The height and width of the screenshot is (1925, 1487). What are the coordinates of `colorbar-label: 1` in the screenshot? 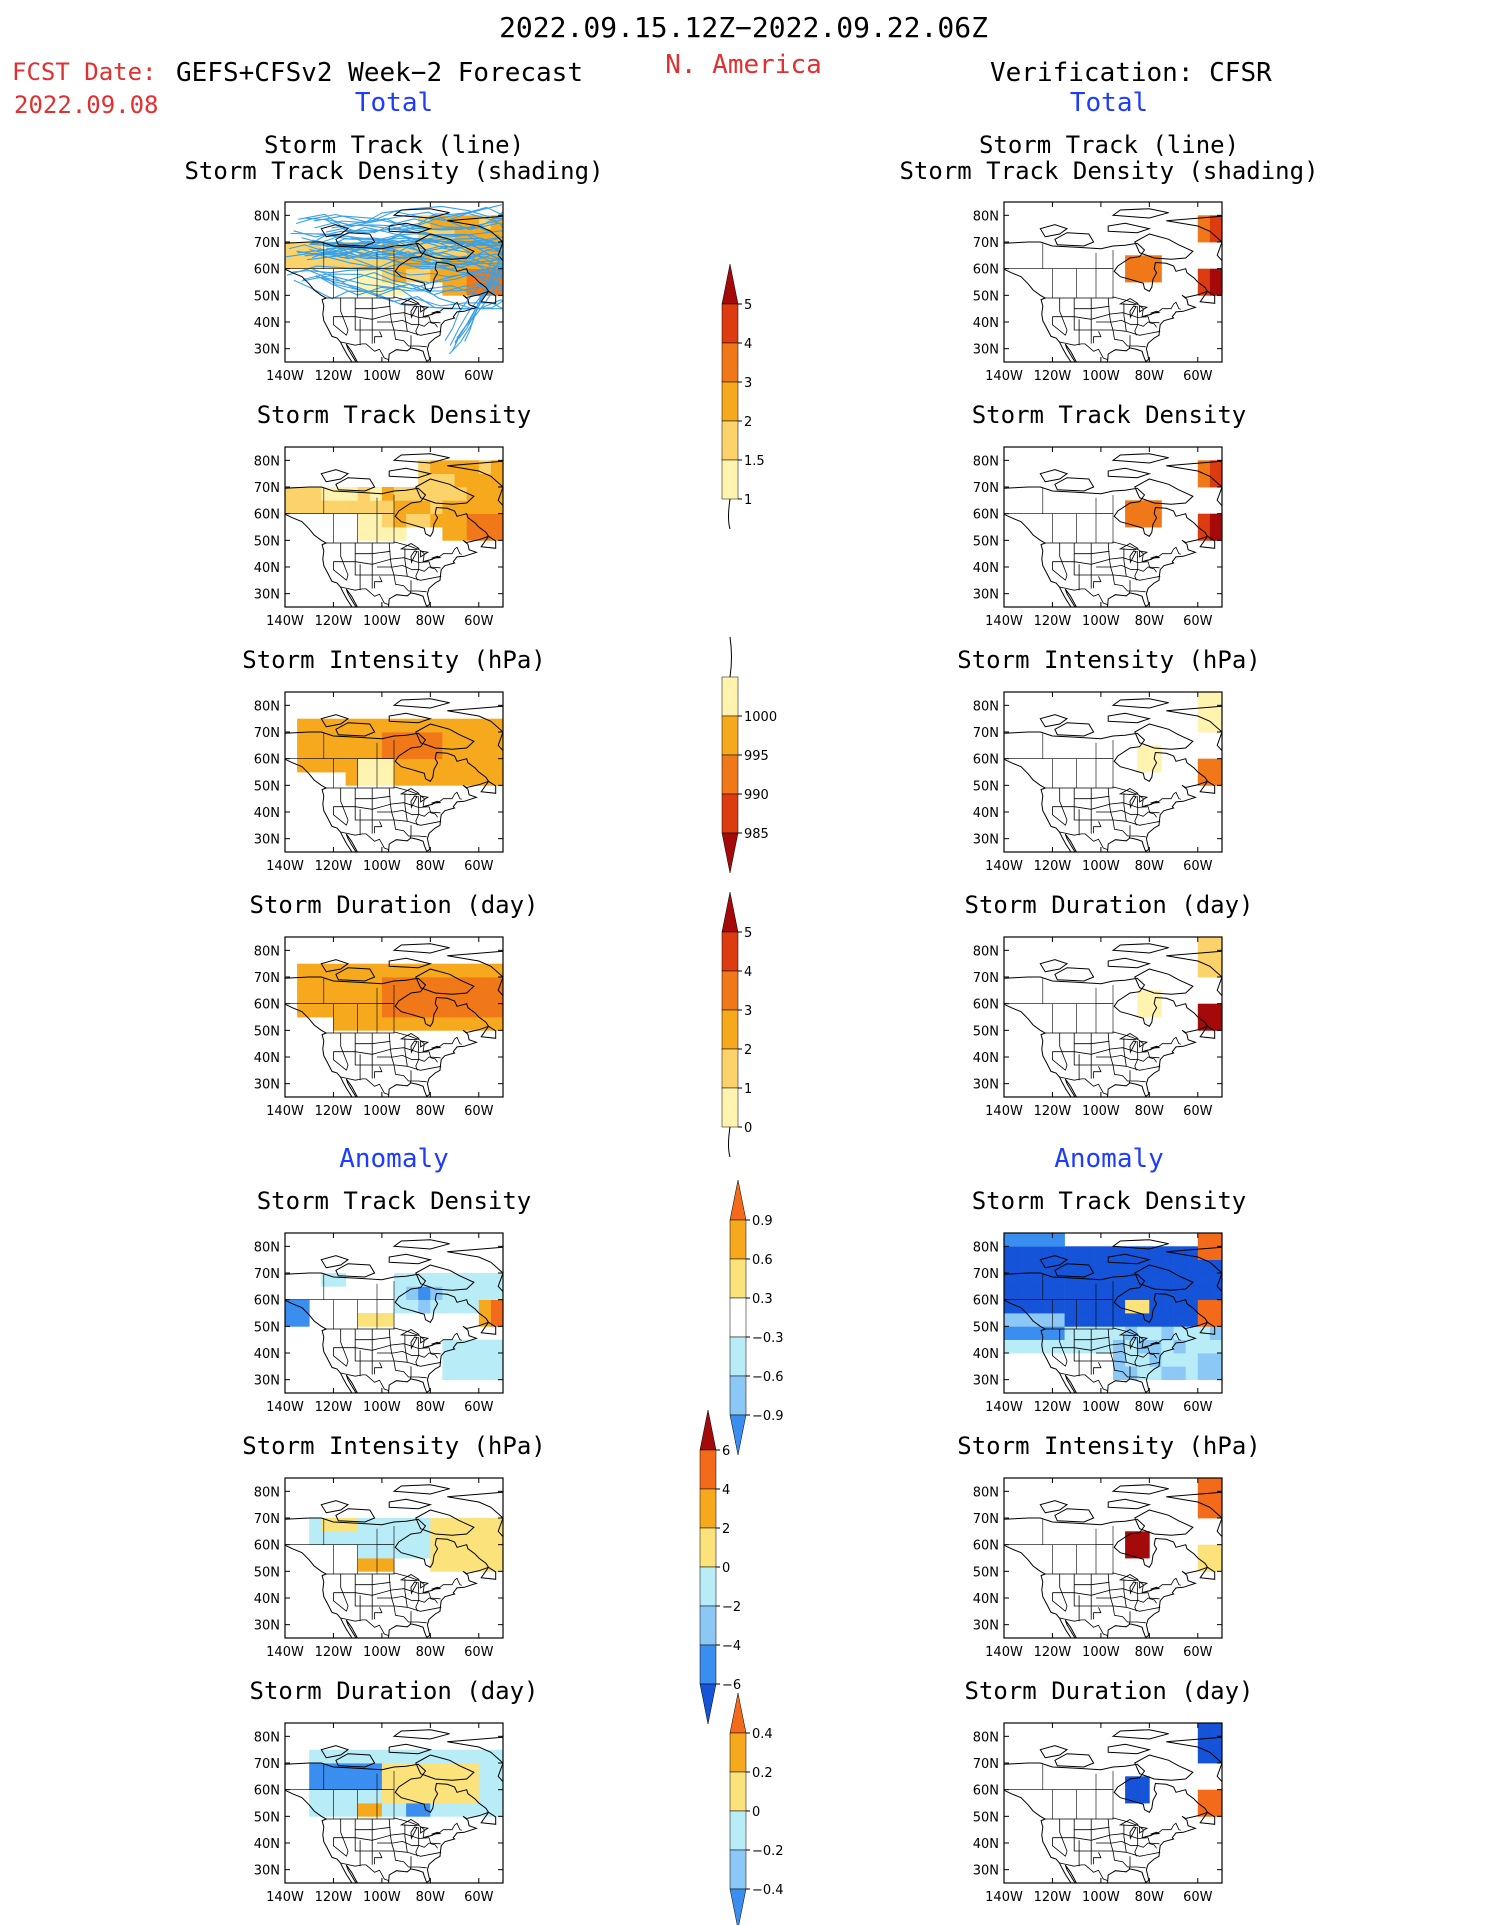 It's located at (748, 500).